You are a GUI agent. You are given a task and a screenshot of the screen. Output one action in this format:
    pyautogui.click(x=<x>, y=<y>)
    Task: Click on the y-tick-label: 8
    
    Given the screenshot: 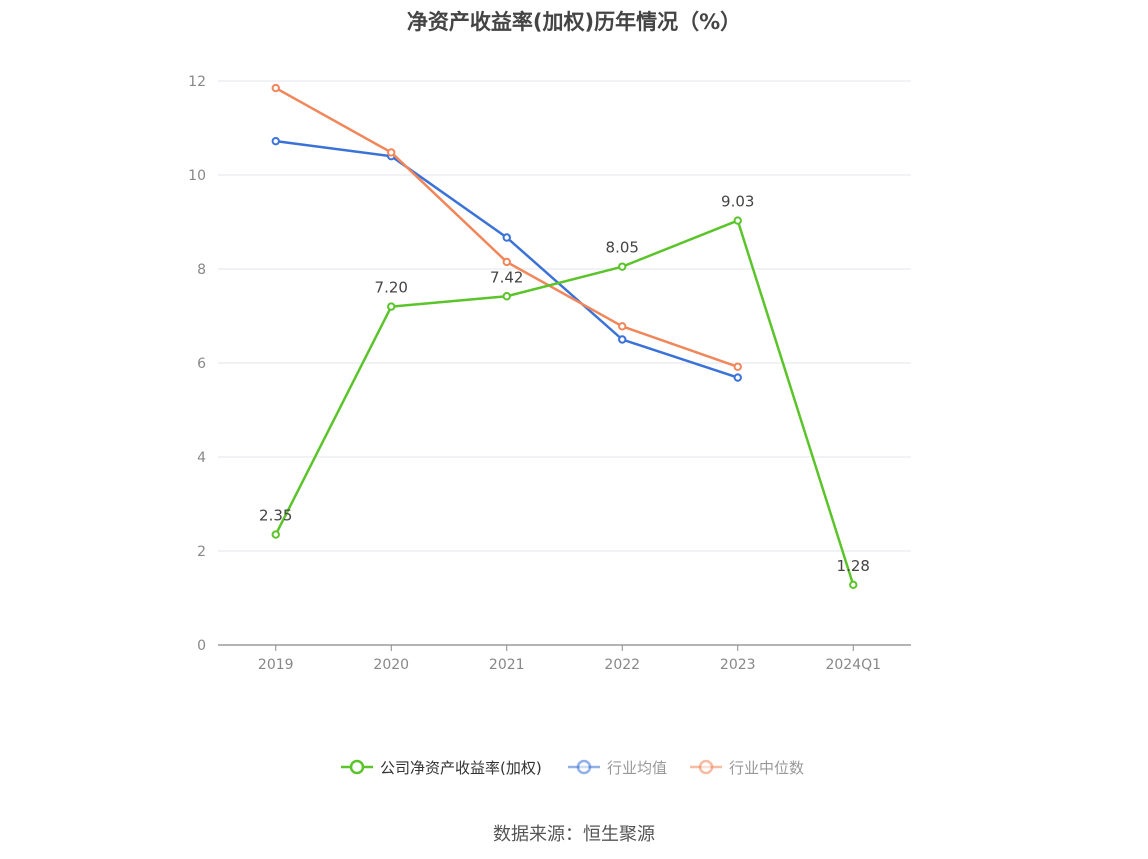 What is the action you would take?
    pyautogui.click(x=201, y=270)
    